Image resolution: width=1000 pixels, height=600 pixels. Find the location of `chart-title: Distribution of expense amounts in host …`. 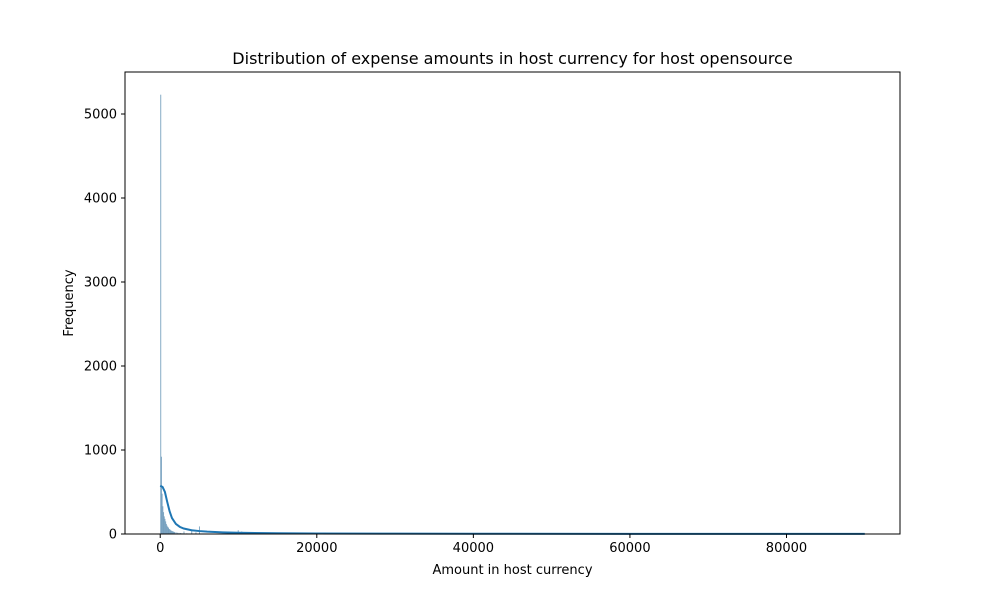

chart-title: Distribution of expense amounts in host … is located at coordinates (512, 58).